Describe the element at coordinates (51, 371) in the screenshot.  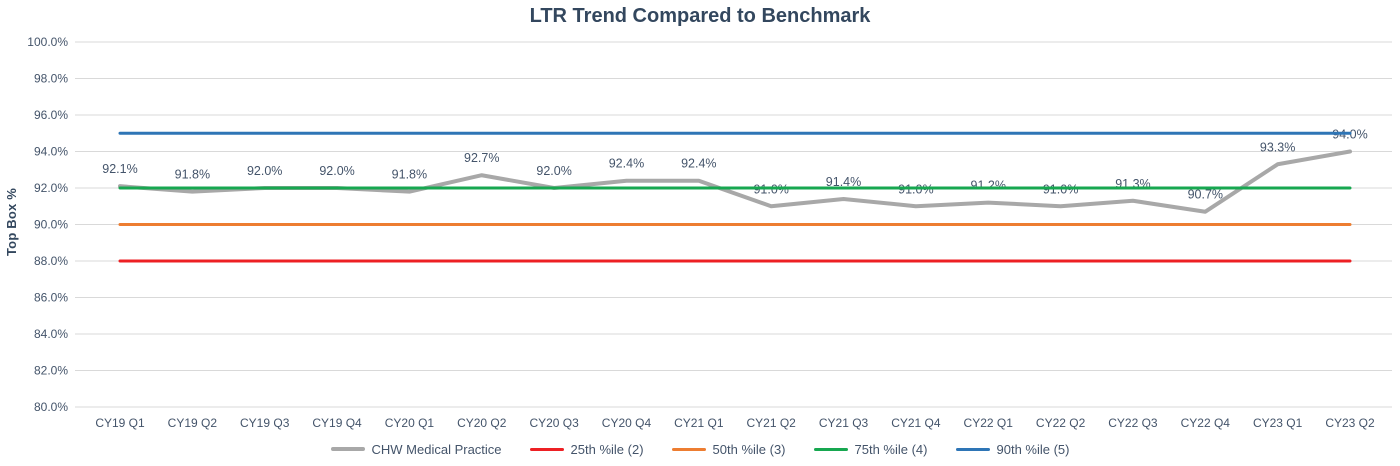
I see `y-axis-tick-label: 82.0%` at that location.